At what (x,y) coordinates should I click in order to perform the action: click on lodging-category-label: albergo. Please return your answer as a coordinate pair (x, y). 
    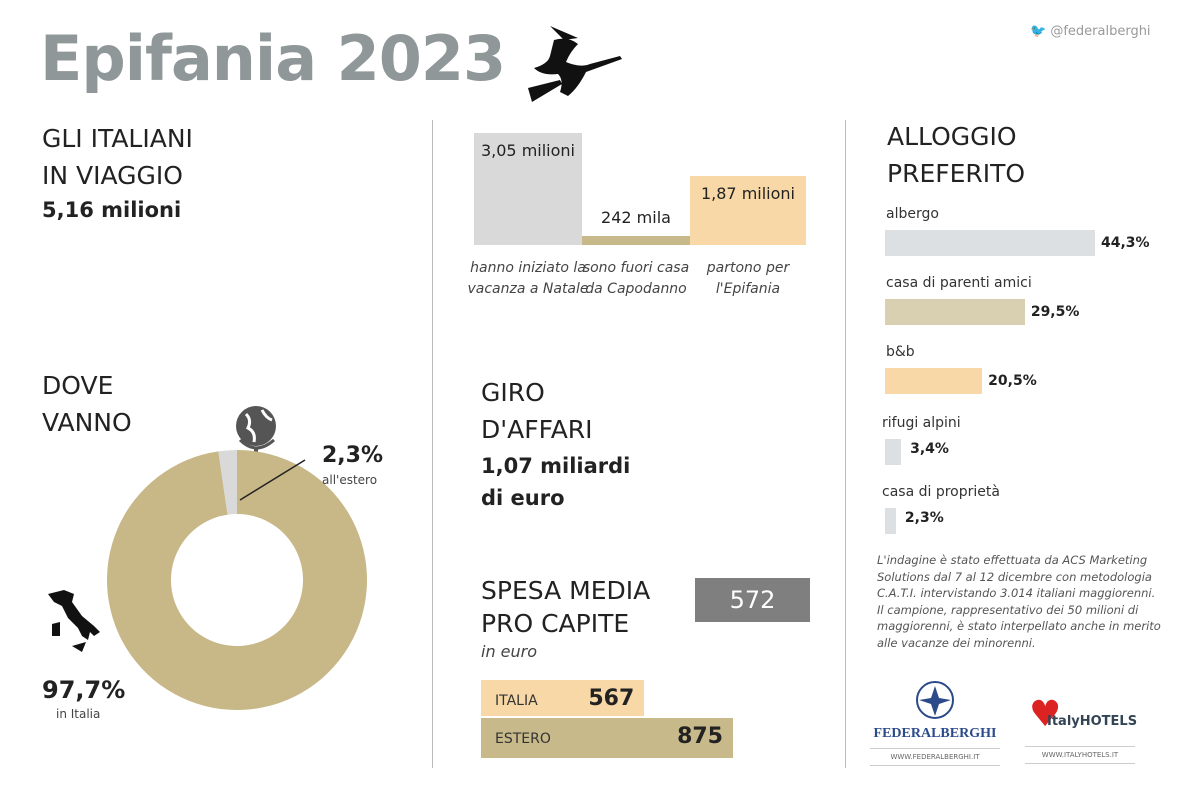
    Looking at the image, I should click on (912, 214).